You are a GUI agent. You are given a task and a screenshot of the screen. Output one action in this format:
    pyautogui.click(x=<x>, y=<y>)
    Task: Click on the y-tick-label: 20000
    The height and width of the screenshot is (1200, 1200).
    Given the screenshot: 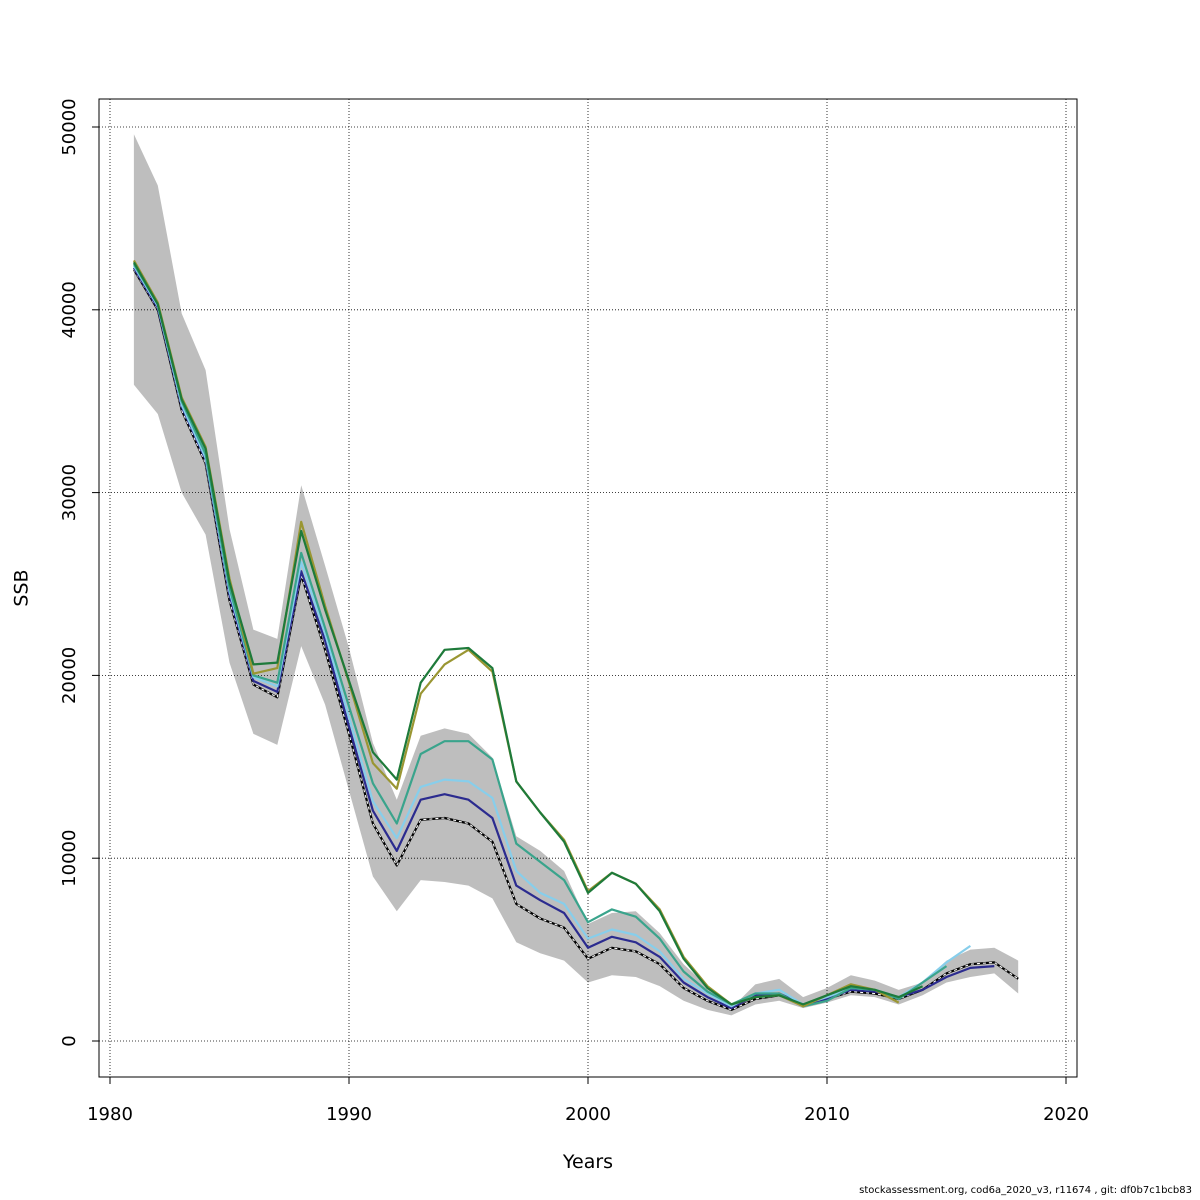 What is the action you would take?
    pyautogui.click(x=69, y=675)
    